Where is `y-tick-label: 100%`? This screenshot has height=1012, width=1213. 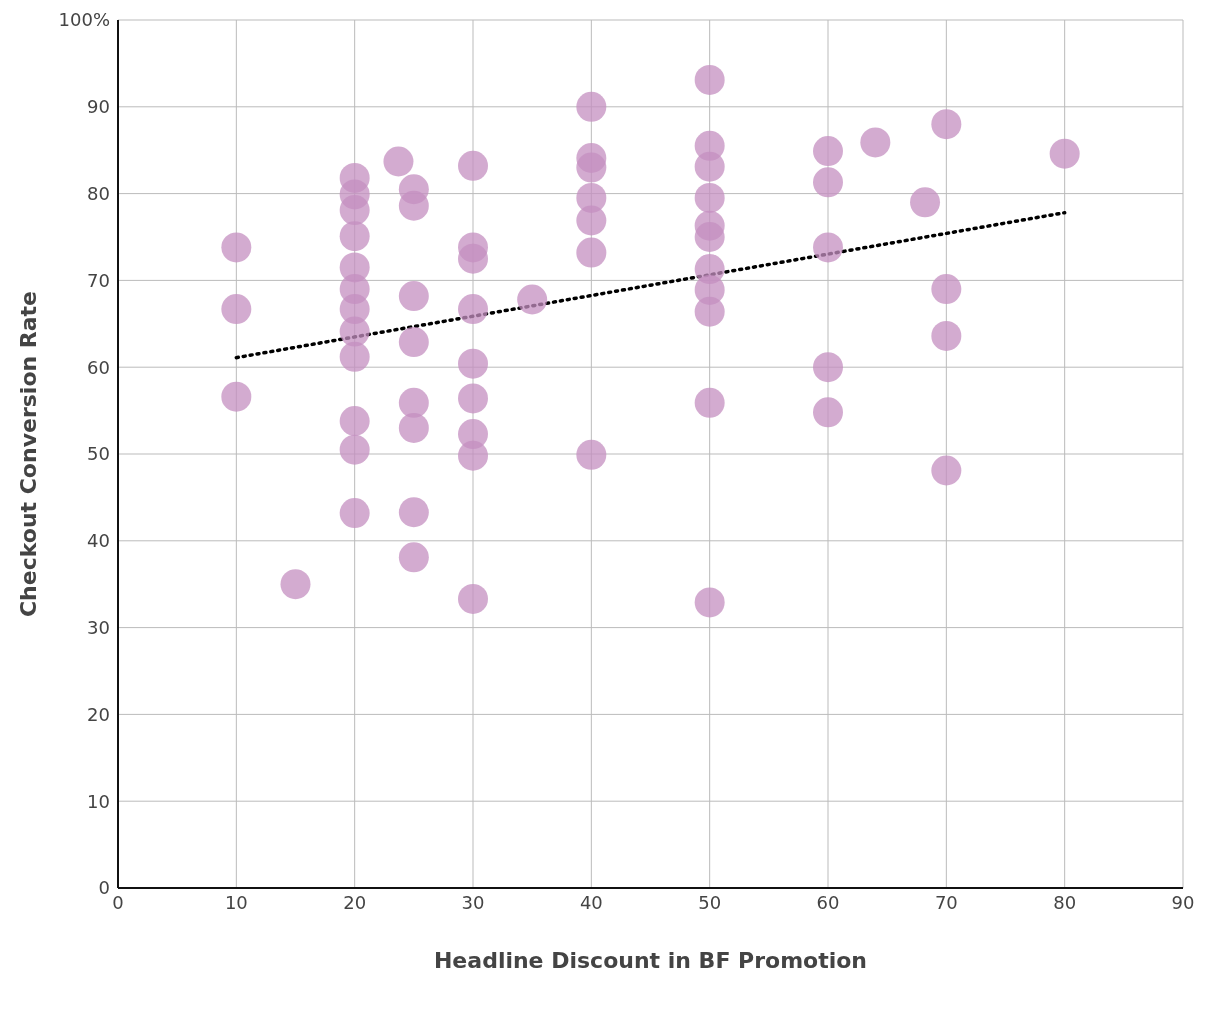
y-tick-label: 100% is located at coordinates (84, 20).